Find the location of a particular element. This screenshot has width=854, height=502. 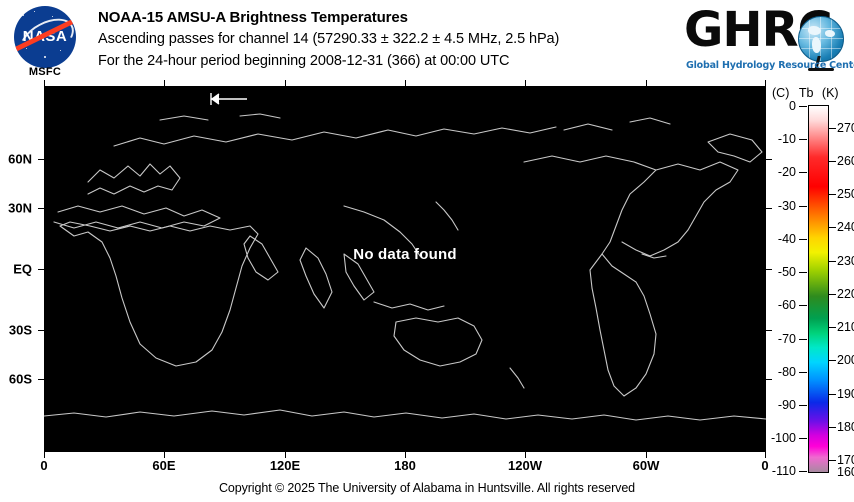

cb-label-c-10: -10 is located at coordinates (786, 139).